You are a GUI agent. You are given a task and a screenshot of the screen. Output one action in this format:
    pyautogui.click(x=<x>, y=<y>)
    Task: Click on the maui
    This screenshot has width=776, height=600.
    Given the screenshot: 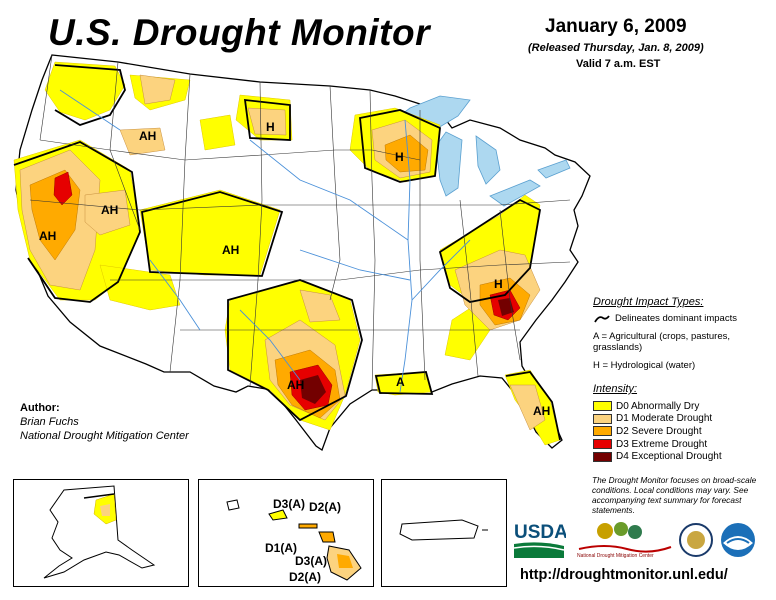 What is the action you would take?
    pyautogui.click(x=327, y=537)
    